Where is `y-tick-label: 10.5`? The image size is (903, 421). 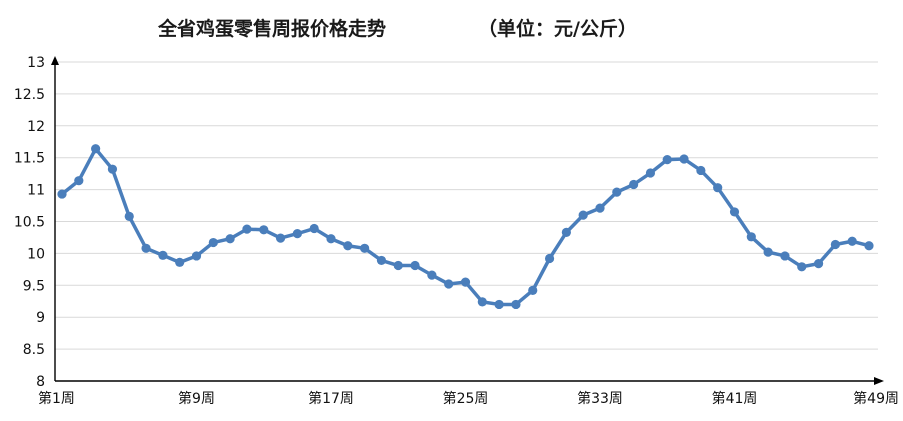
y-tick-label: 10.5 is located at coordinates (29, 223).